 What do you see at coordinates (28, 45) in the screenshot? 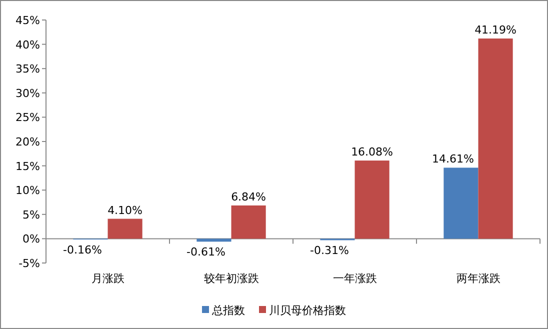
I see `y-tick-label: 40%` at bounding box center [28, 45].